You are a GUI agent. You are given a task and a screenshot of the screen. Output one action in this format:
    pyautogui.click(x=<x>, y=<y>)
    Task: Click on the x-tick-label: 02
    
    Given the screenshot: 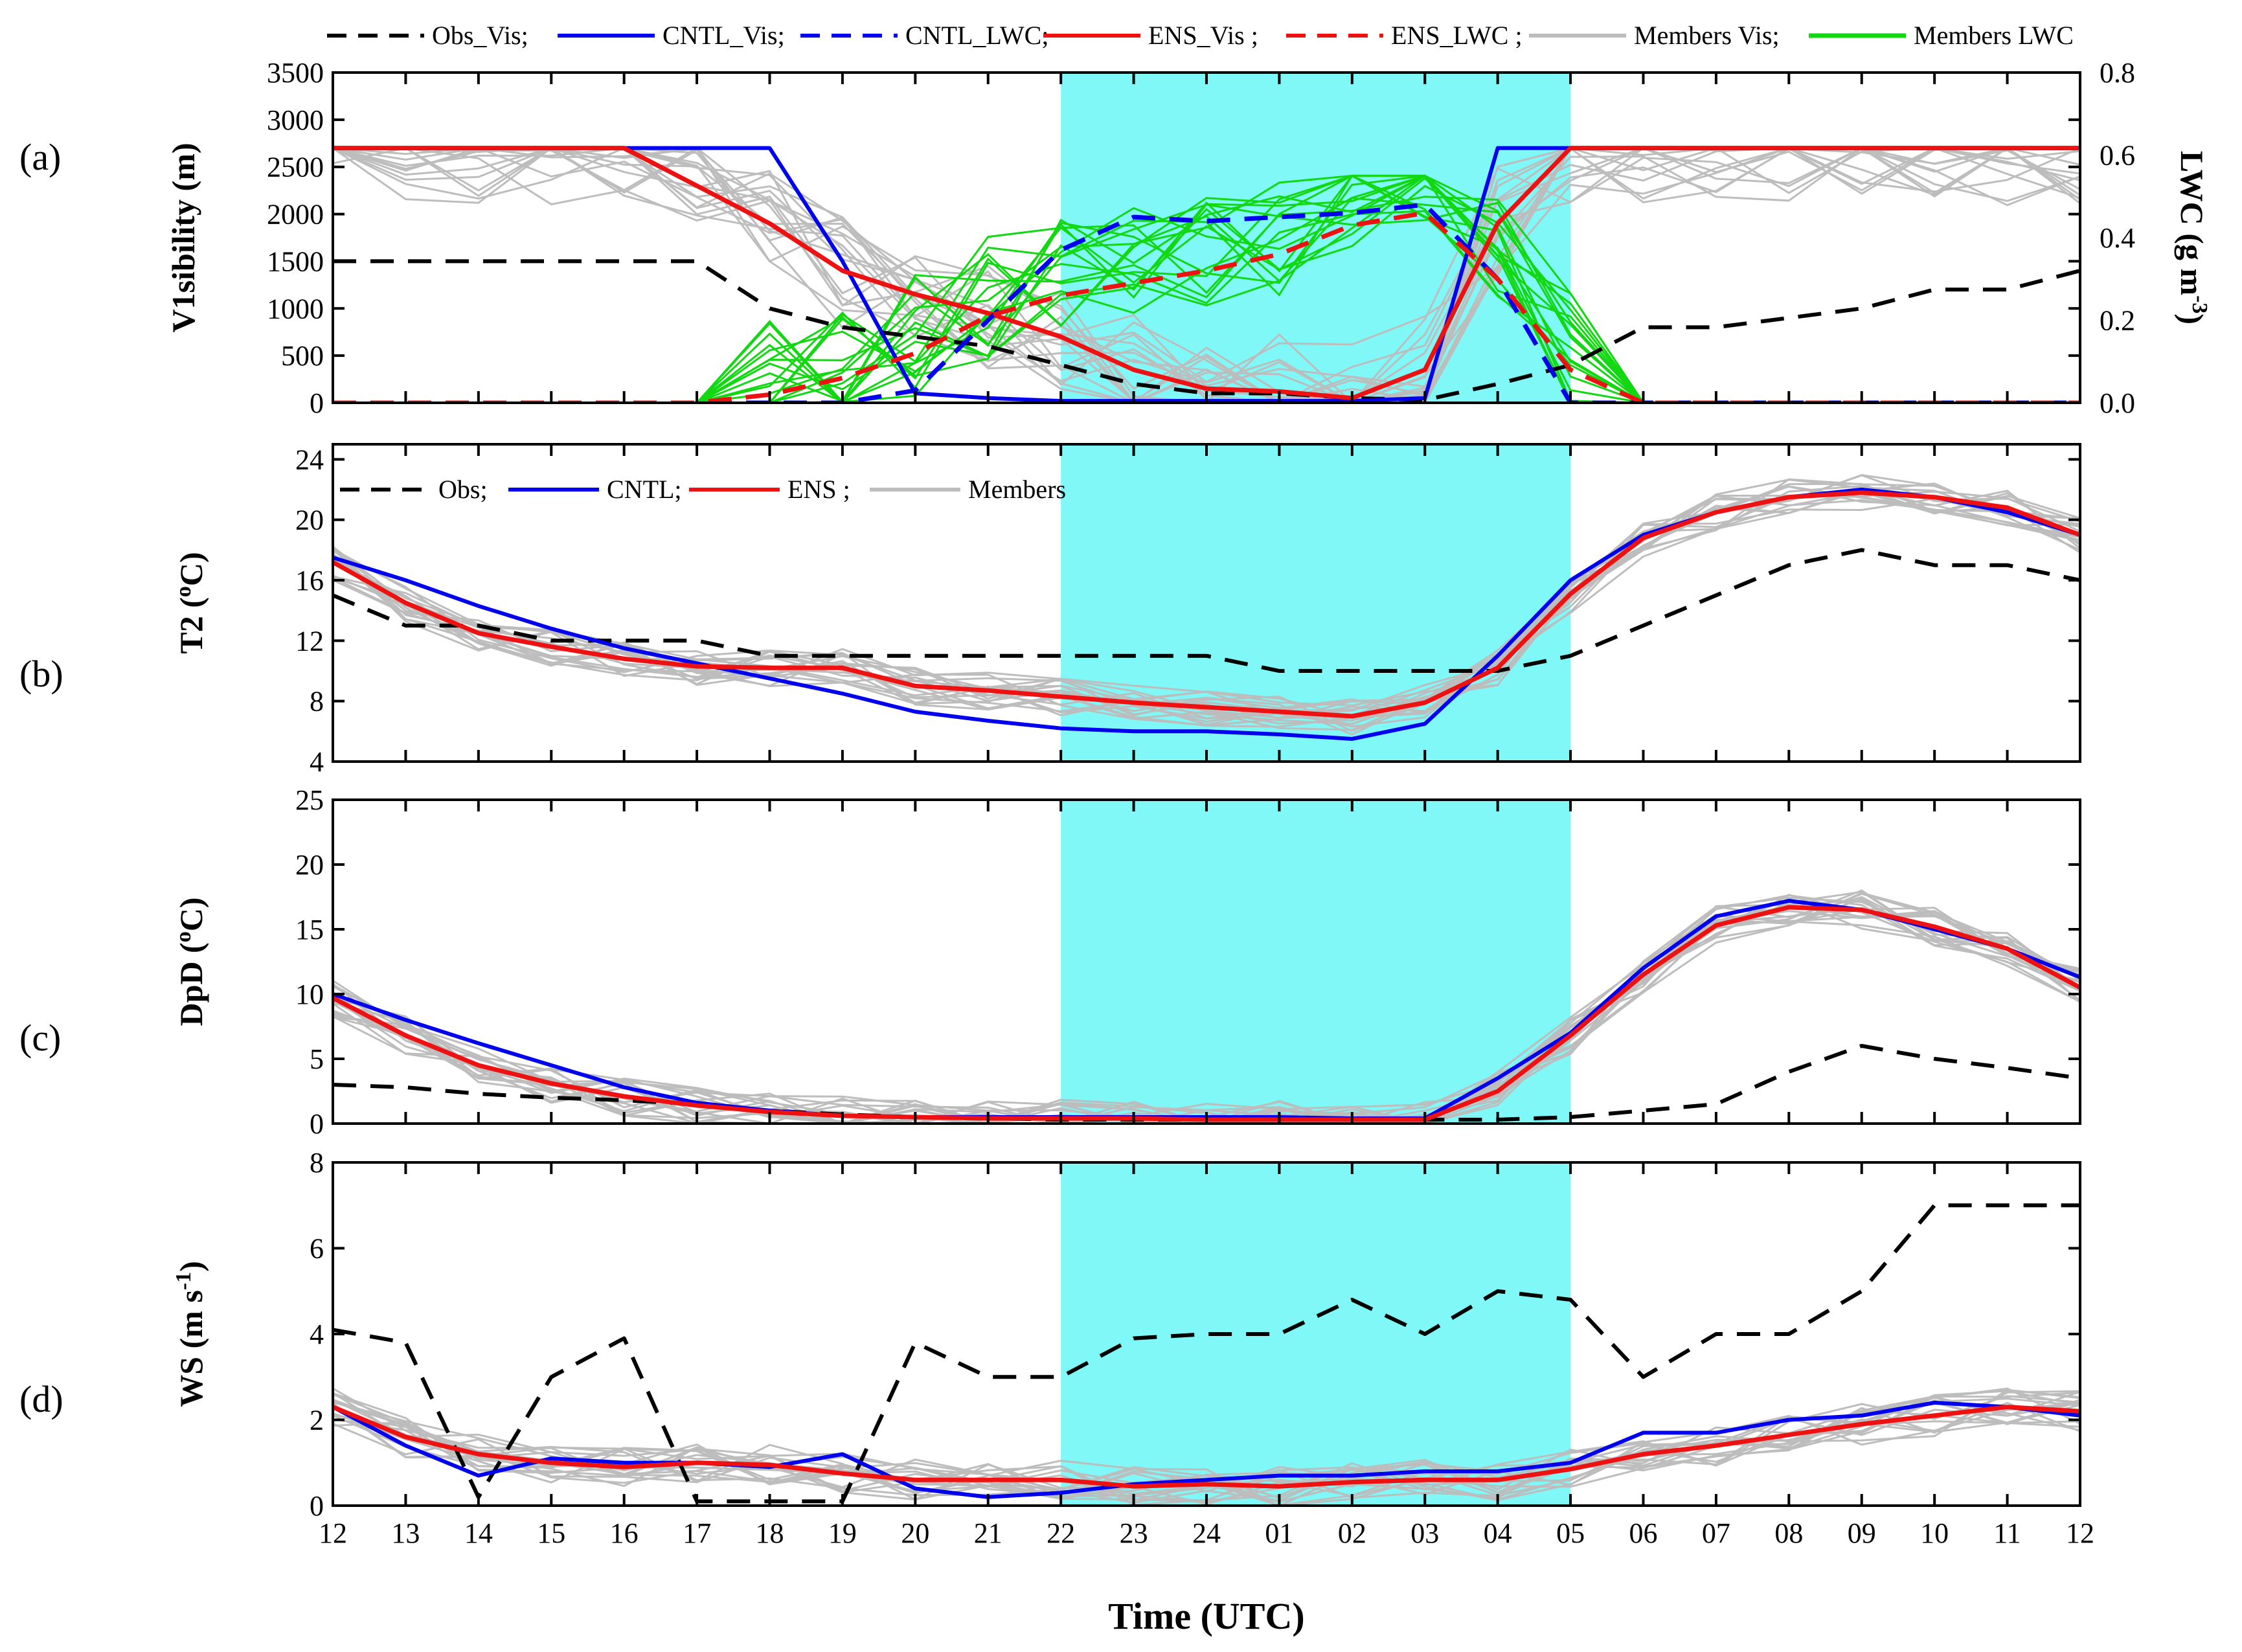 What is the action you would take?
    pyautogui.click(x=1352, y=1533)
    